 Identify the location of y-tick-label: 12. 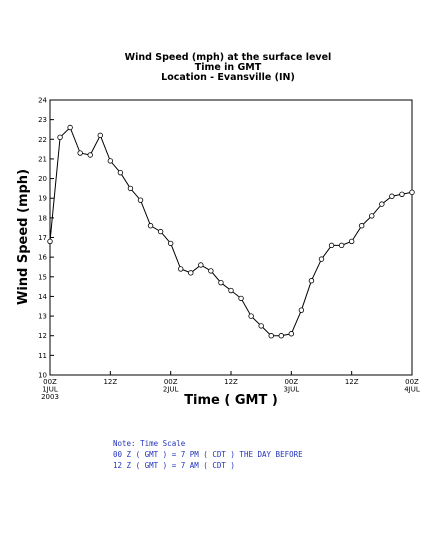
(42, 336).